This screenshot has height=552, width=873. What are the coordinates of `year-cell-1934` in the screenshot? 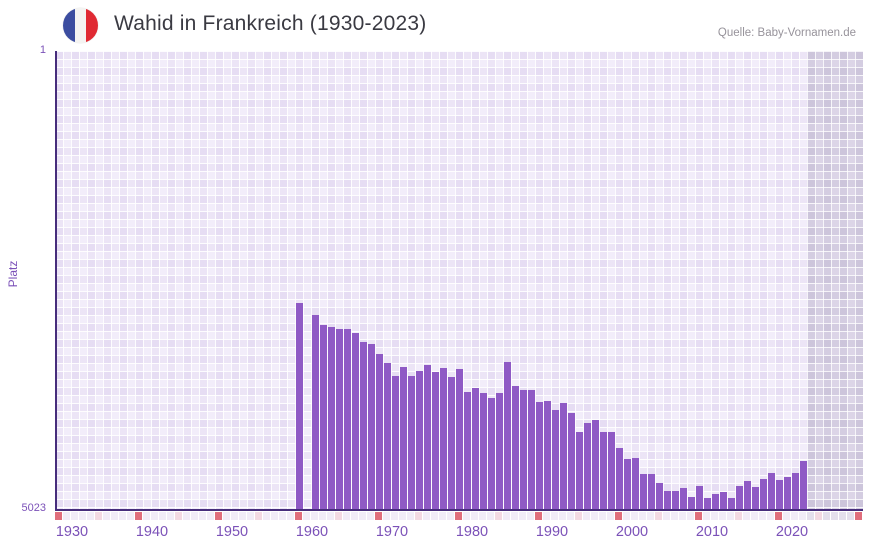 It's located at (90, 516).